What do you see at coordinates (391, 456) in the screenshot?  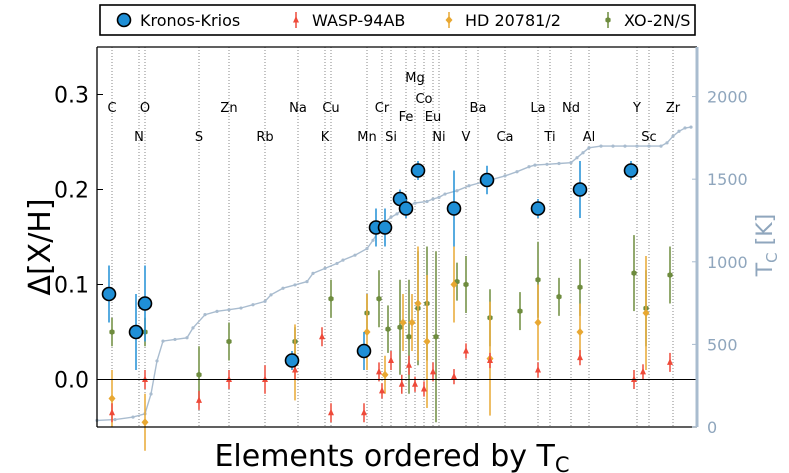 I see `x-axis-label: Elements ordered by TC` at bounding box center [391, 456].